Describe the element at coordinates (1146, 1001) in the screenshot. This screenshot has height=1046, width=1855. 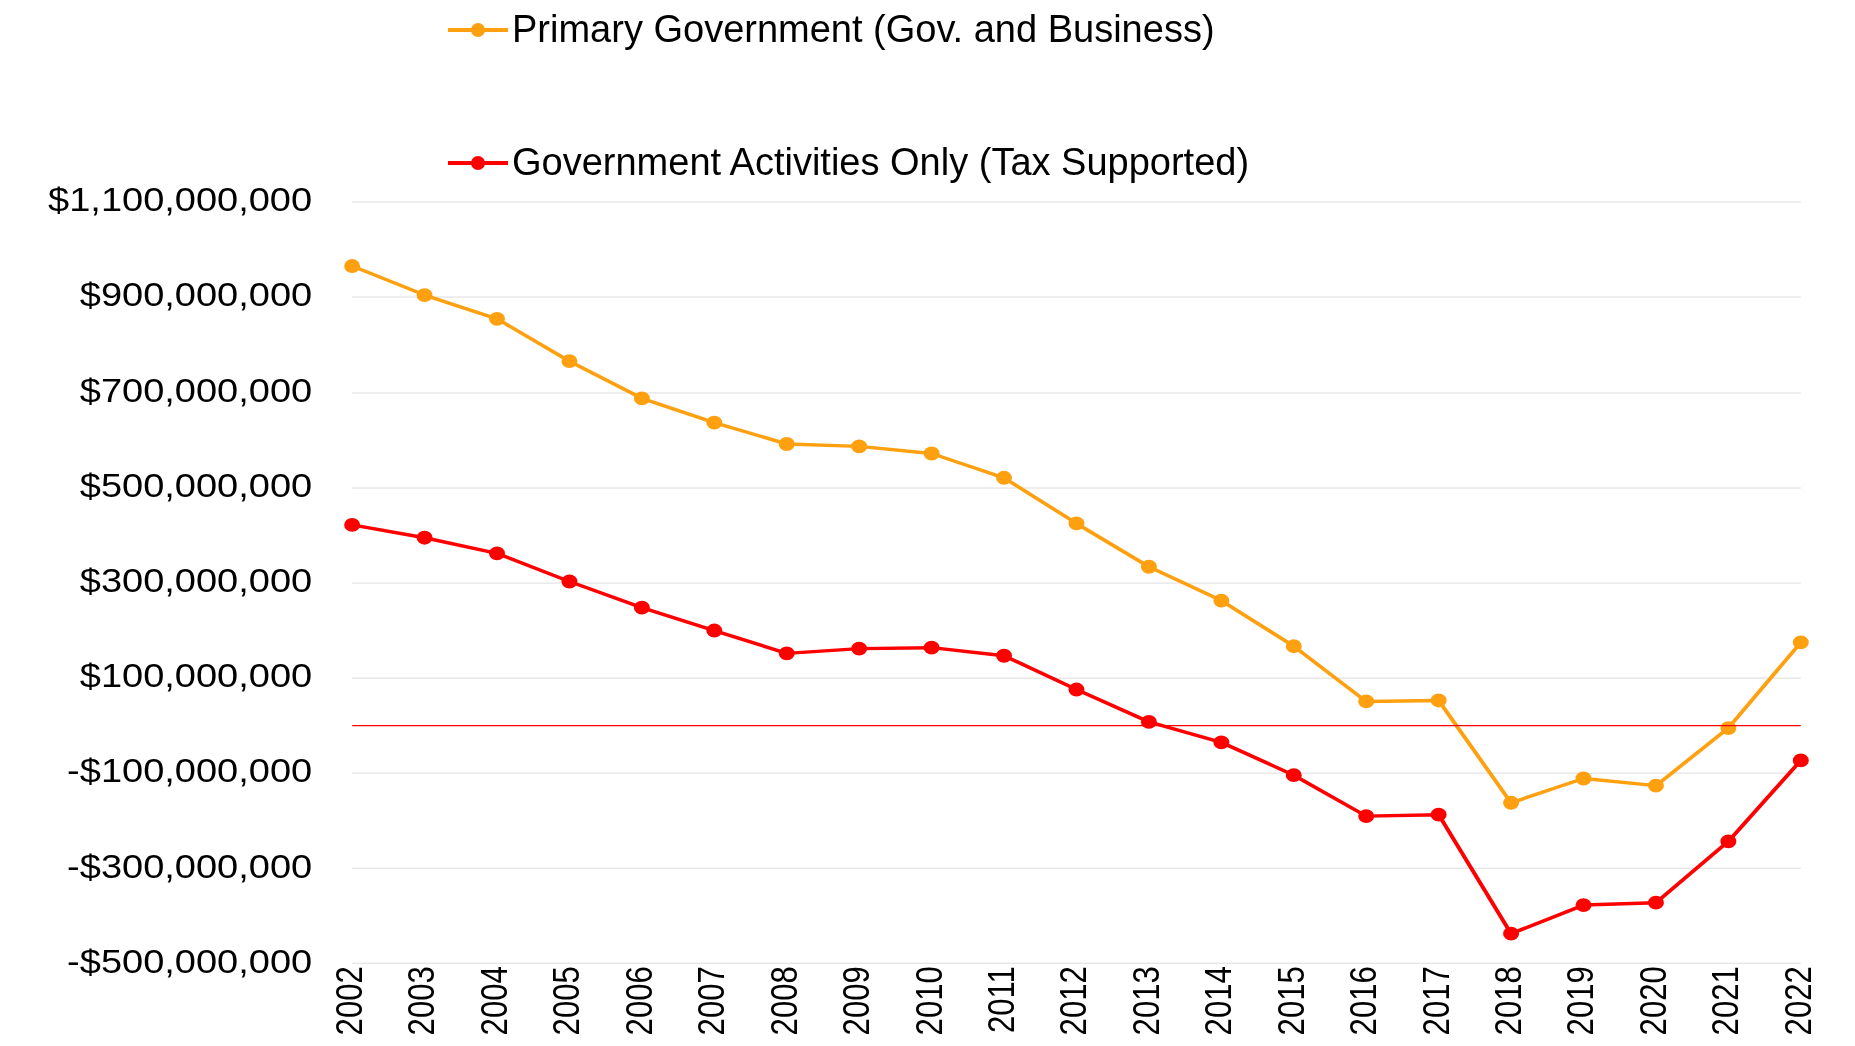
I see `x-tick-label: 2013` at that location.